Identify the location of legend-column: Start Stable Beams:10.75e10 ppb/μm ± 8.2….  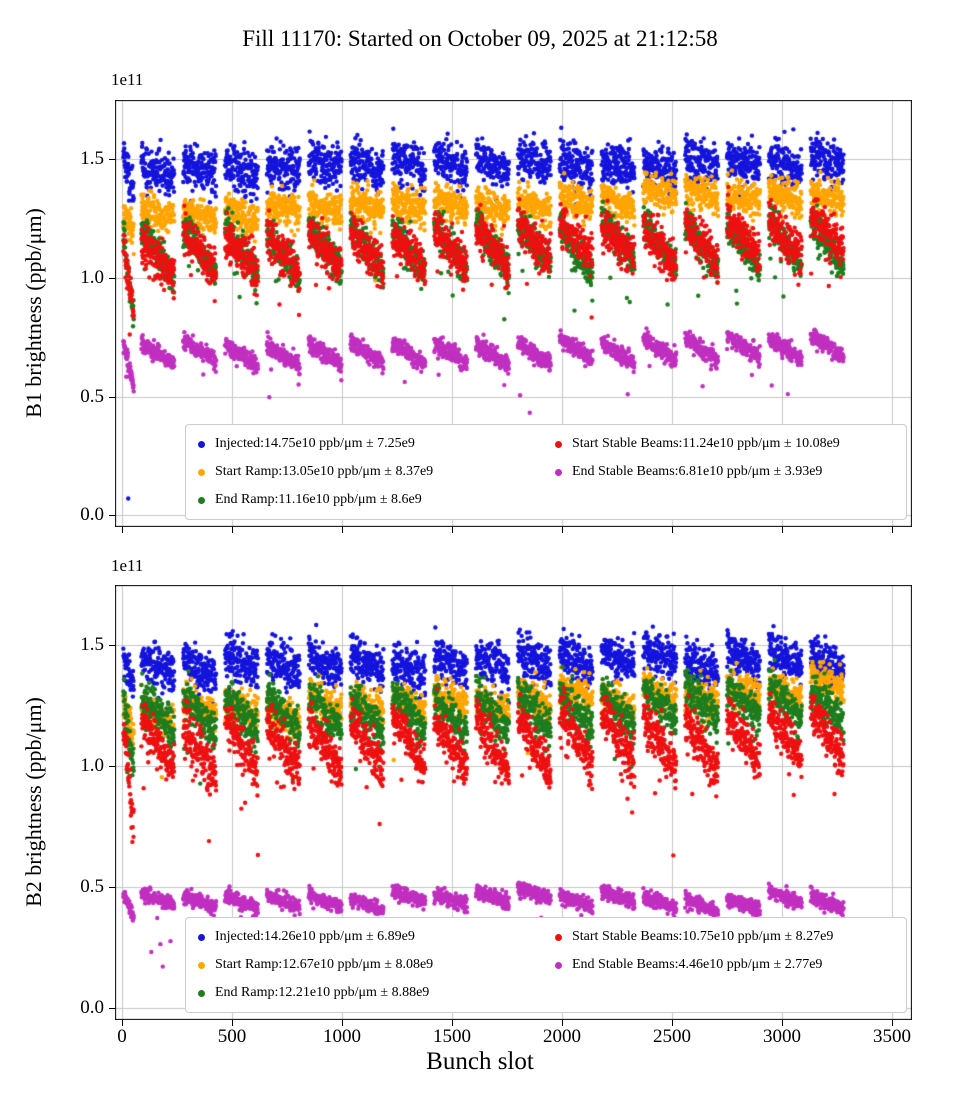
(694, 965).